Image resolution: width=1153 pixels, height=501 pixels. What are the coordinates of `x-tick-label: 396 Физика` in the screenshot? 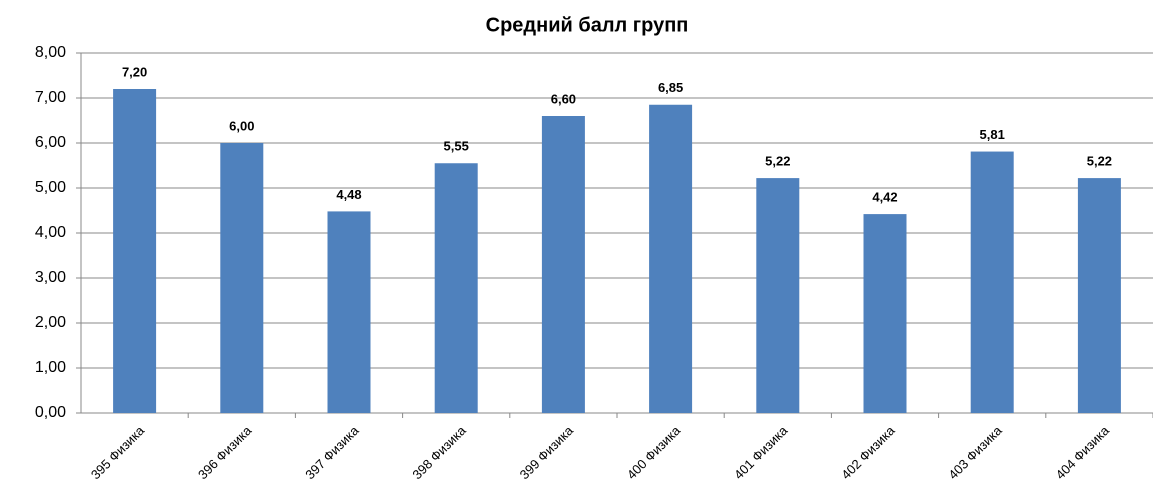 It's located at (225, 452).